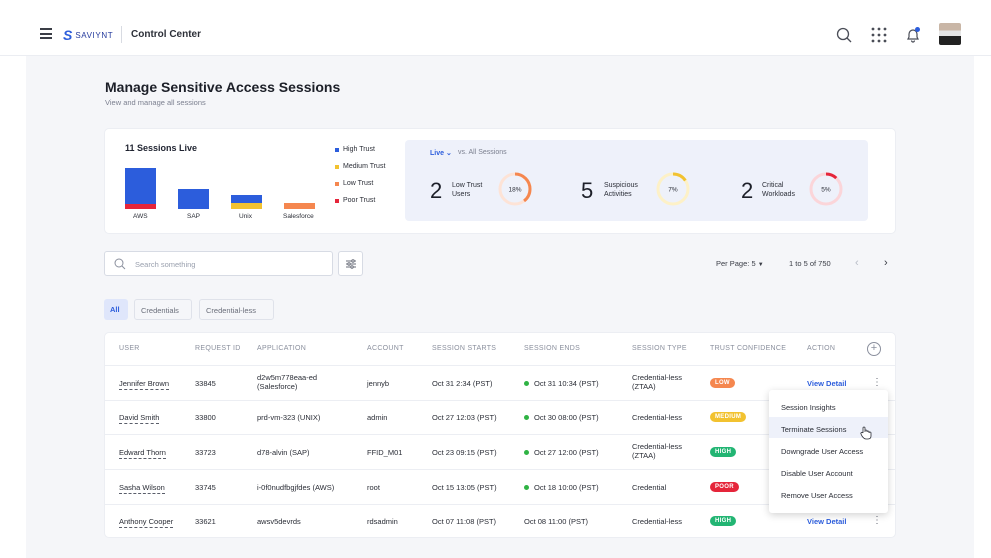 The image size is (991, 558). Describe the element at coordinates (161, 148) in the screenshot. I see `sessions-live-title: 11 Sessions Live` at that location.